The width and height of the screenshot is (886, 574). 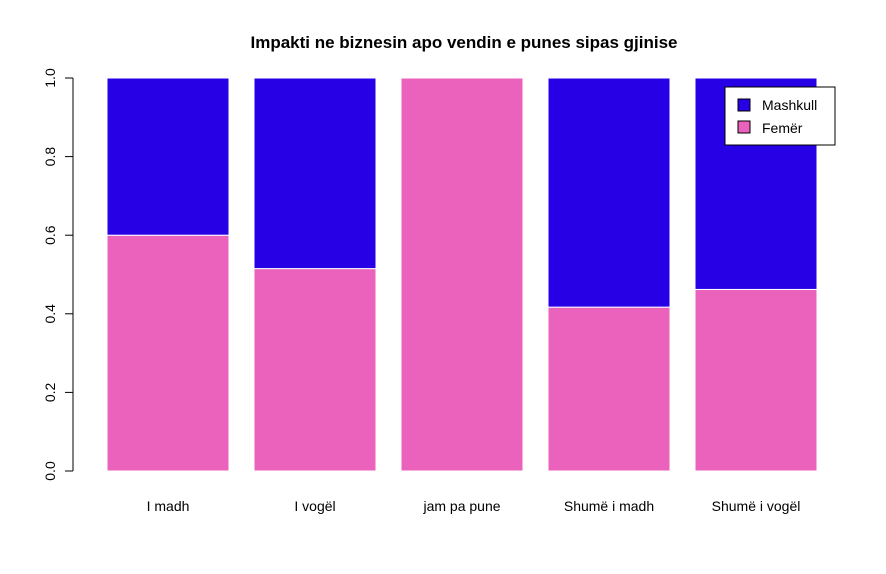 I want to click on y-axis: 0.0 0.2 0.4 0.6 0.8 1.0, so click(x=58, y=274).